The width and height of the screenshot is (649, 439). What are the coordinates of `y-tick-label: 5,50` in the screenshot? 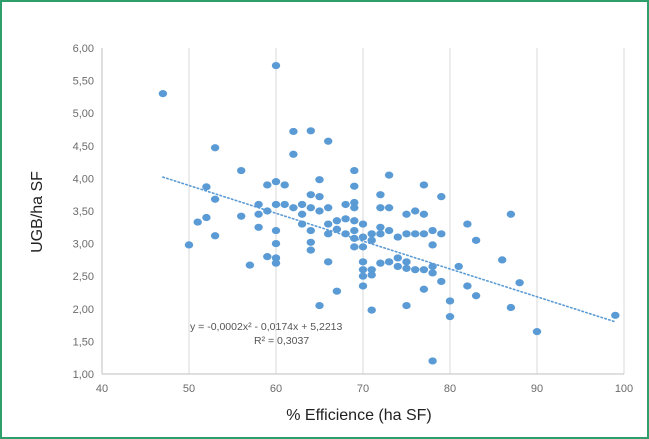 It's located at (83, 82).